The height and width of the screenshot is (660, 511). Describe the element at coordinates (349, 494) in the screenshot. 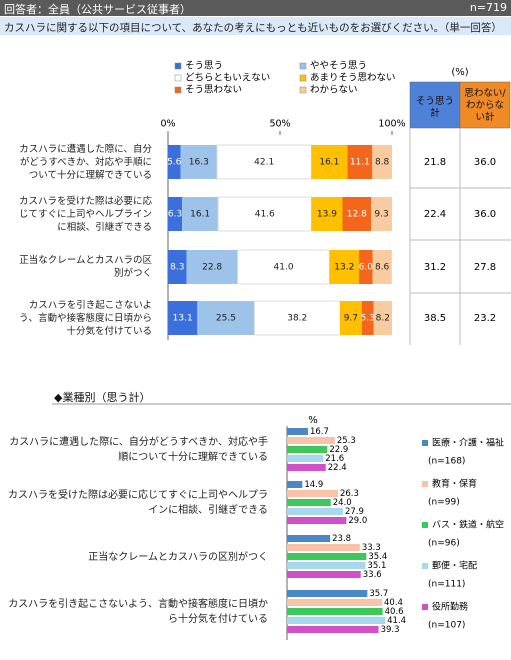

I see `value-label: 26.3` at that location.